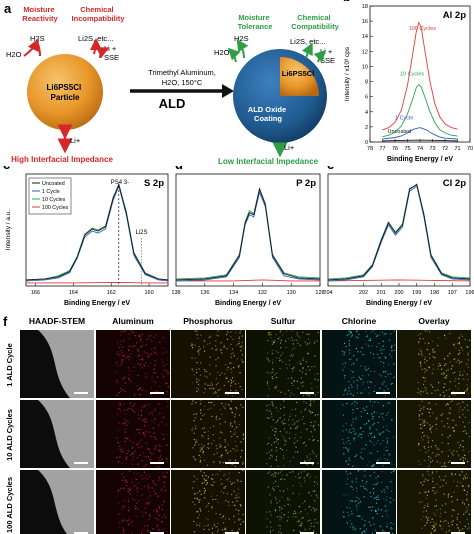  Describe the element at coordinates (241, 38) in the screenshot. I see `h2s-right: H2S` at that location.